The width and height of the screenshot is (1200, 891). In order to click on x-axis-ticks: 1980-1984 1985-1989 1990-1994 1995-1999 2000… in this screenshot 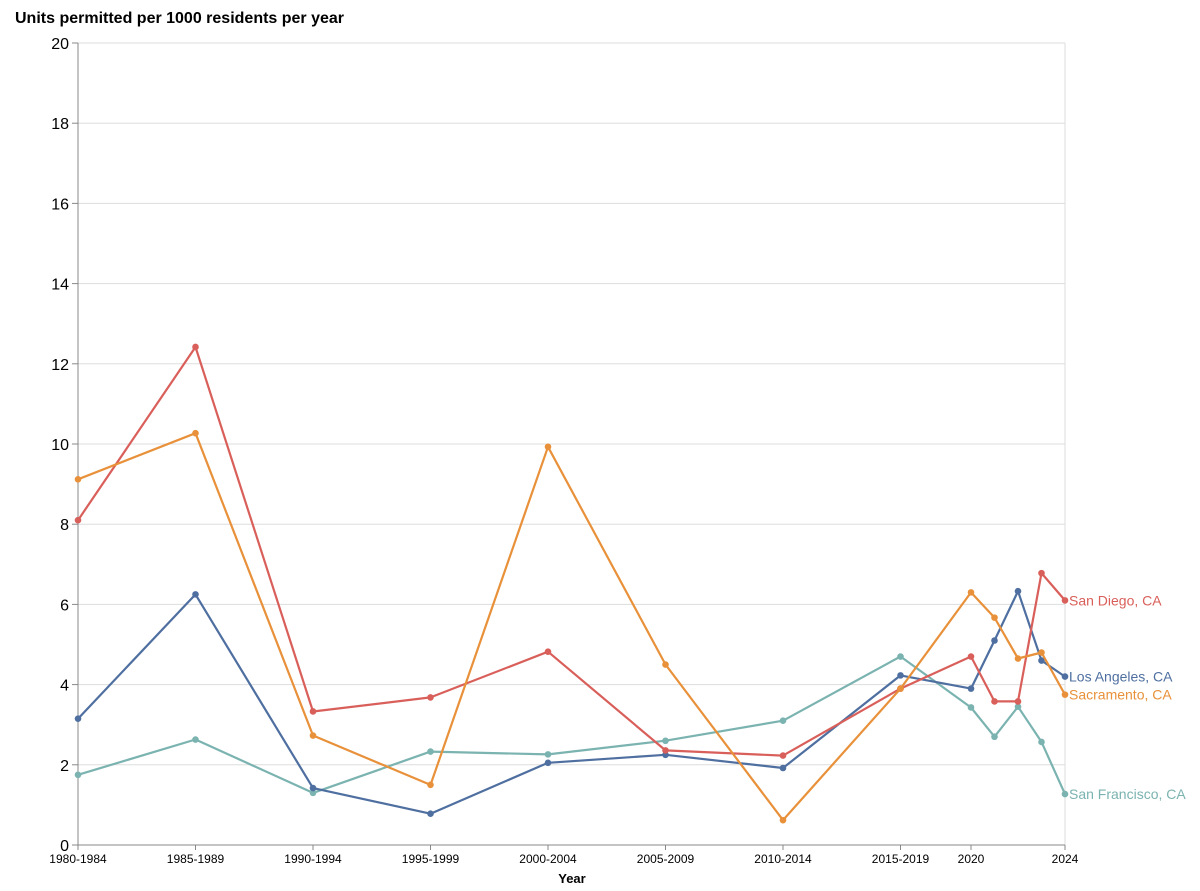, I will do `click(564, 855)`.